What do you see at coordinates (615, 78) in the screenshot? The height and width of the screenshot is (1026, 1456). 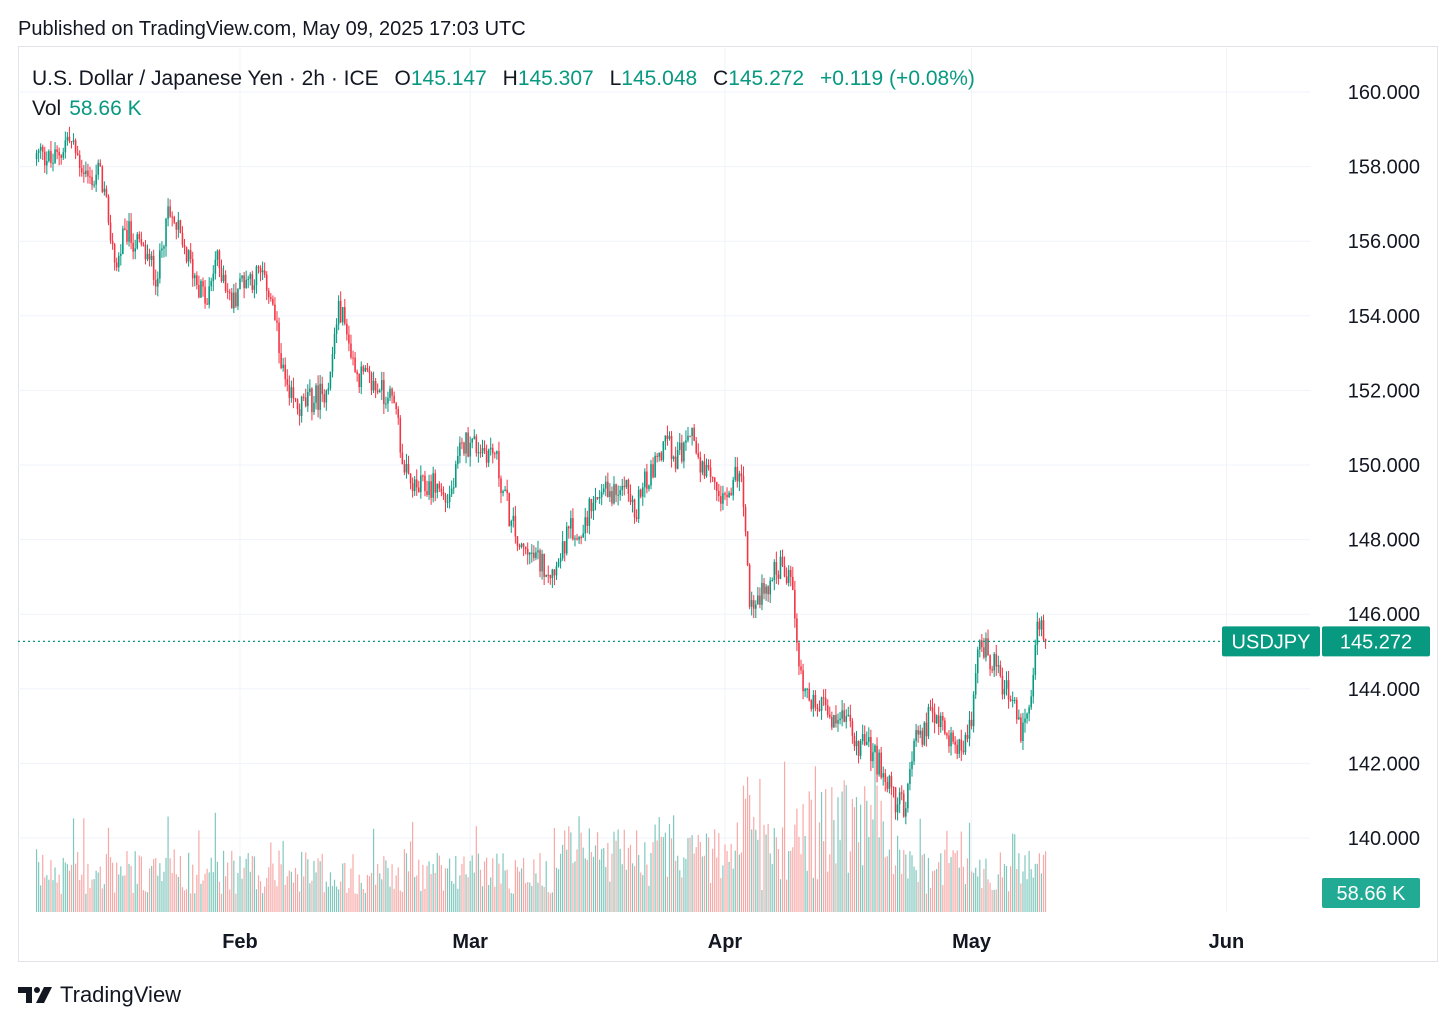 I see `low-label: L` at bounding box center [615, 78].